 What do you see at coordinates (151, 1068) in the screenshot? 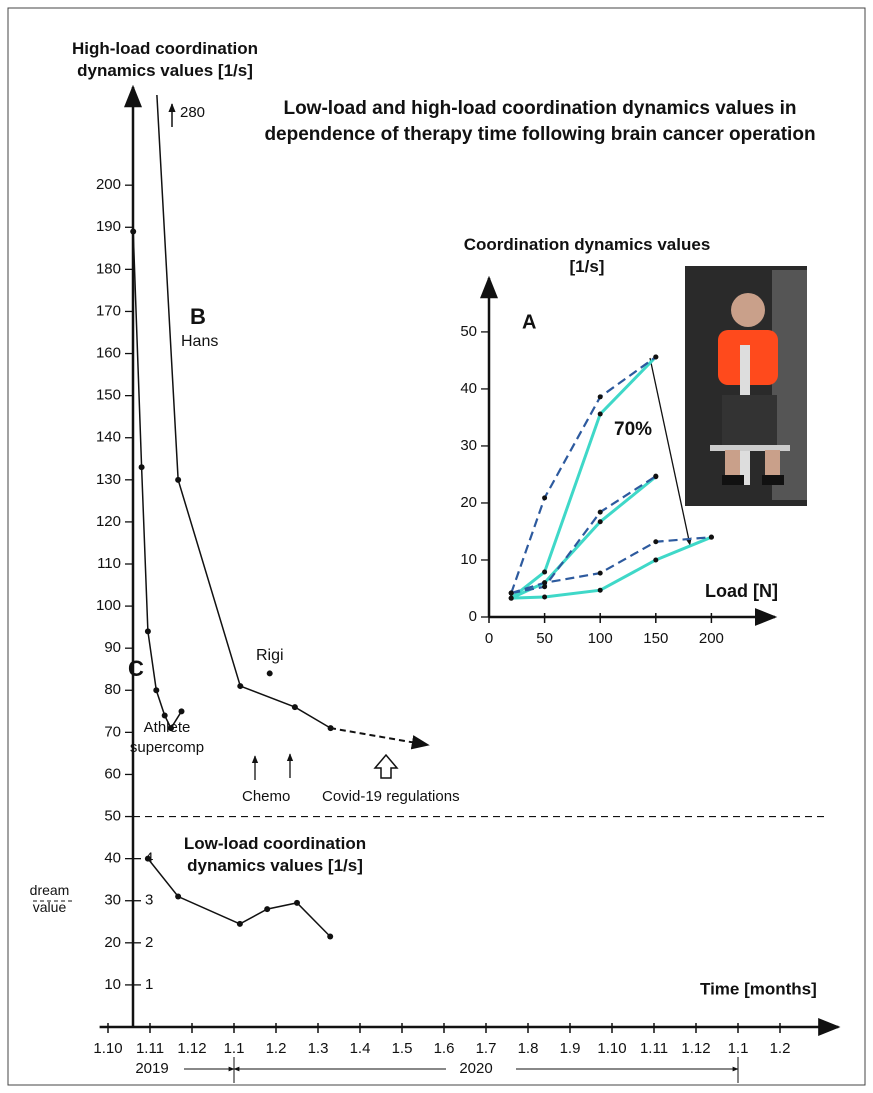
I see `year-label: 2019` at bounding box center [151, 1068].